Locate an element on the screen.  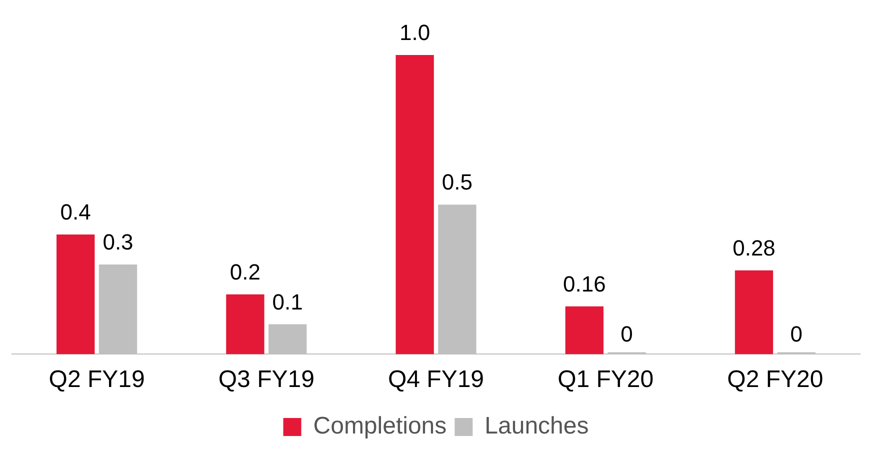
x-tick-label: Q2 FY19 is located at coordinates (96, 380).